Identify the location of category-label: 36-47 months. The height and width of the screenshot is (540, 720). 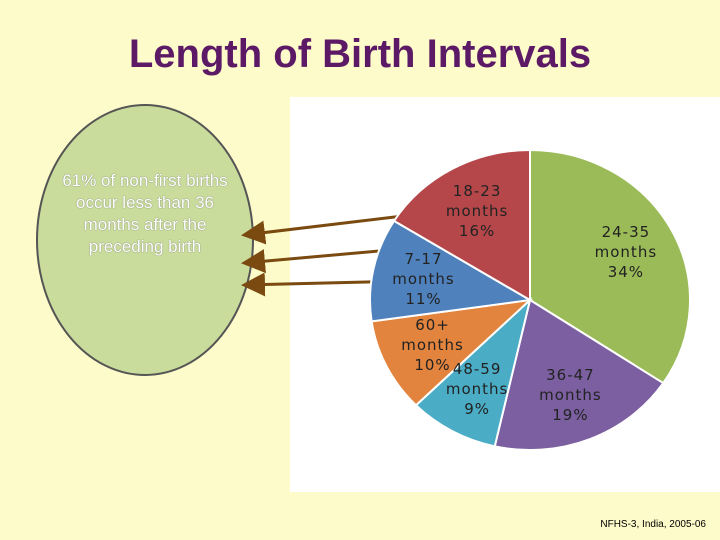
(570, 384).